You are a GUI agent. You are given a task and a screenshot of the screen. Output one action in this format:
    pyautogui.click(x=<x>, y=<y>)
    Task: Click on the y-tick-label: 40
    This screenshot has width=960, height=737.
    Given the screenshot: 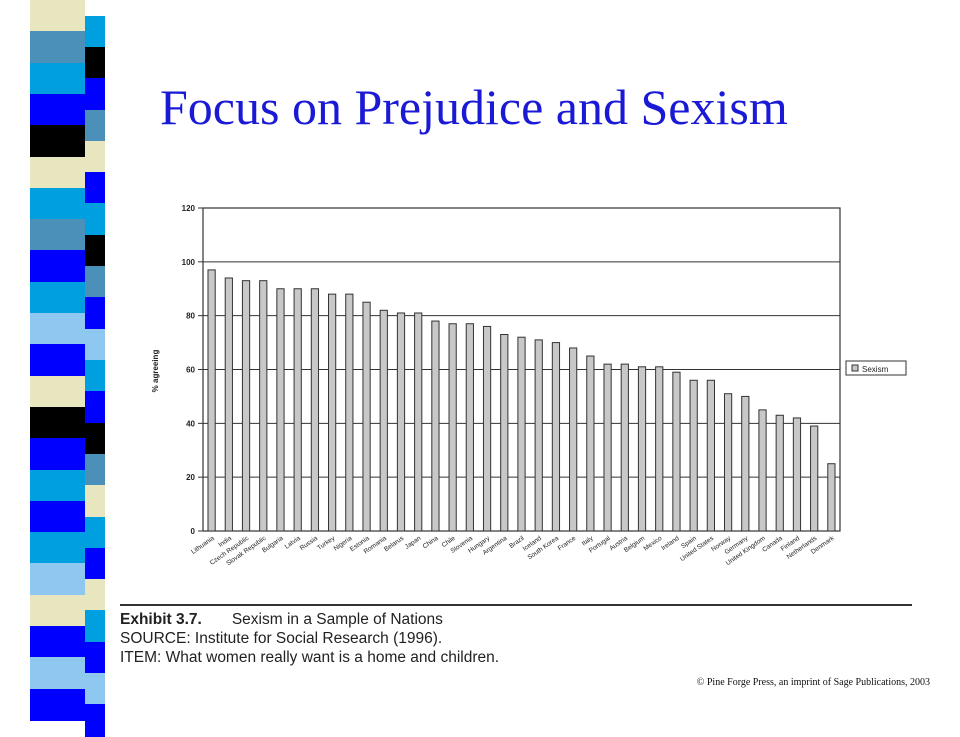 What is the action you would take?
    pyautogui.click(x=190, y=423)
    